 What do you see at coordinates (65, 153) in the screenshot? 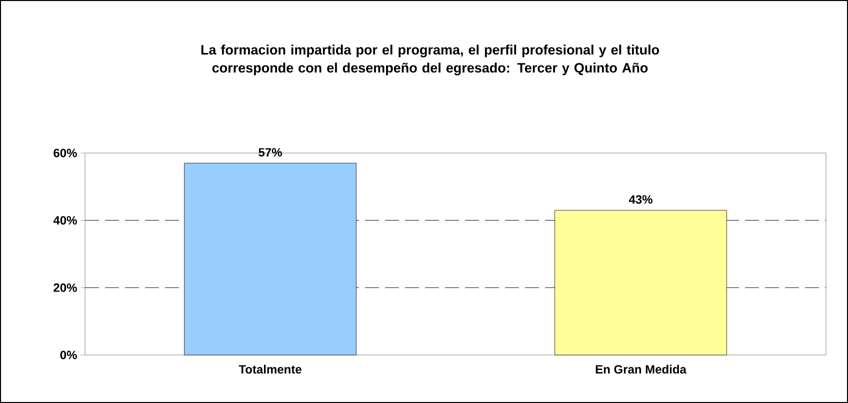
I see `y-tick-label: 60%` at bounding box center [65, 153].